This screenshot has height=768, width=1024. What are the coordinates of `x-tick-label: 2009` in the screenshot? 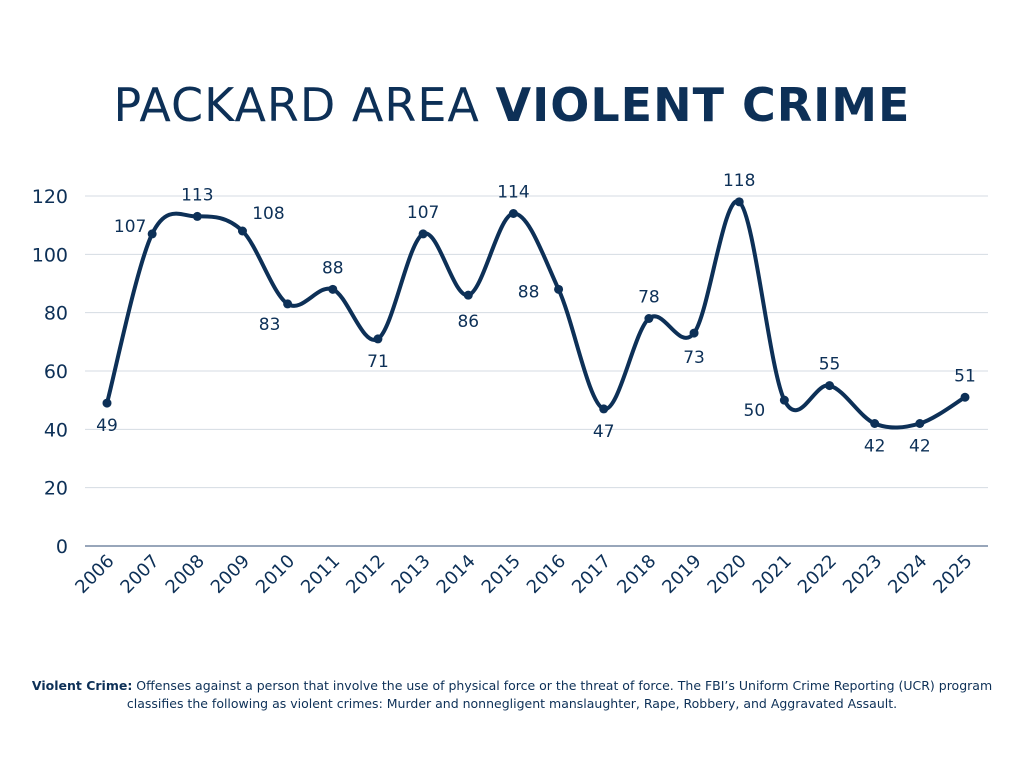 It's located at (230, 574).